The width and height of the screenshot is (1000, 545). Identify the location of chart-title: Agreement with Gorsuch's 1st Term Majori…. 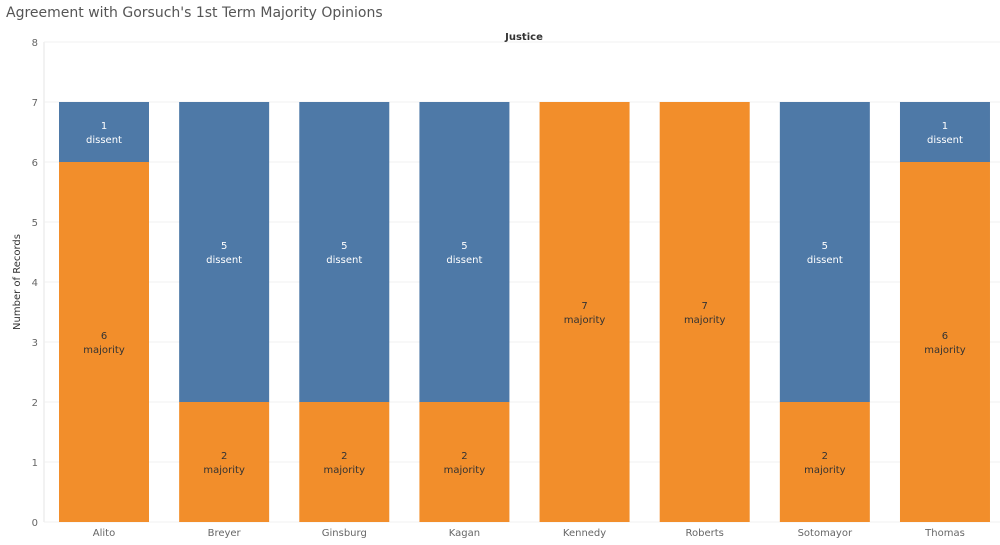
(194, 13).